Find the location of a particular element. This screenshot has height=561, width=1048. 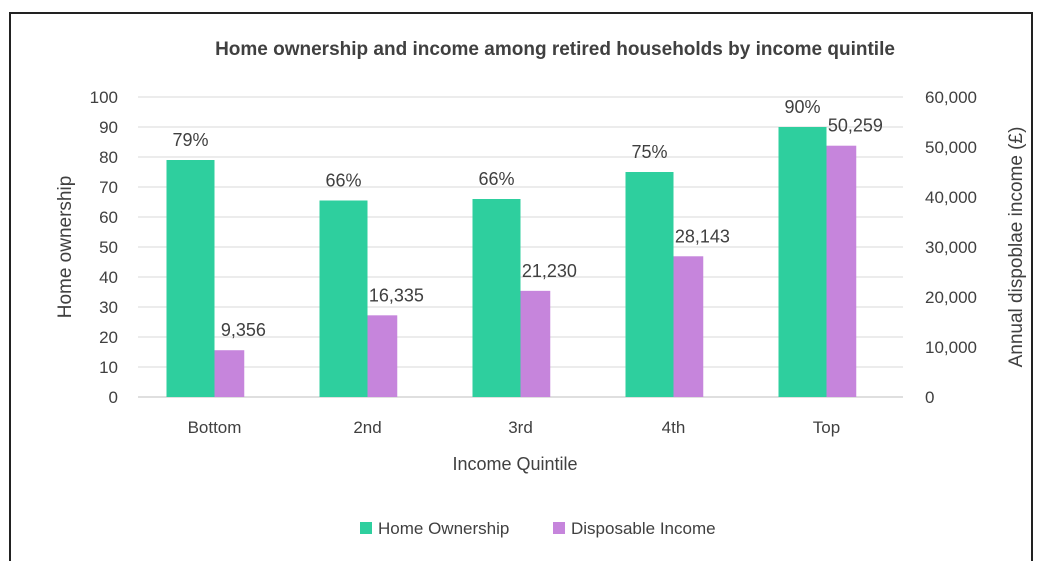

y-tick-label: 10 is located at coordinates (108, 367).